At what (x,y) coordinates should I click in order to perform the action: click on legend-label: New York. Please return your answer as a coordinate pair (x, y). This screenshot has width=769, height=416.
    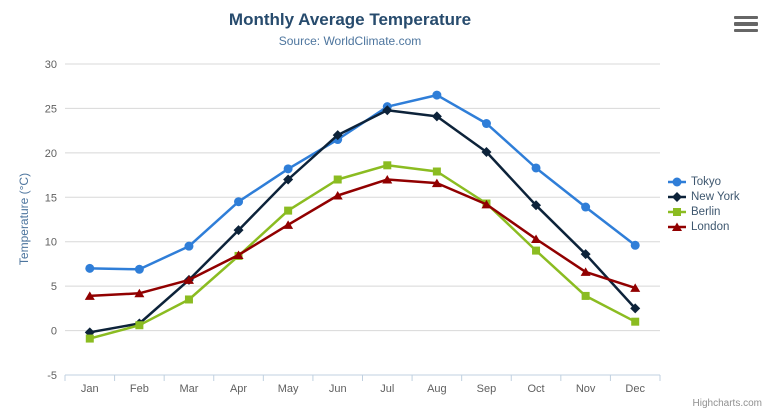
    Looking at the image, I should click on (715, 197).